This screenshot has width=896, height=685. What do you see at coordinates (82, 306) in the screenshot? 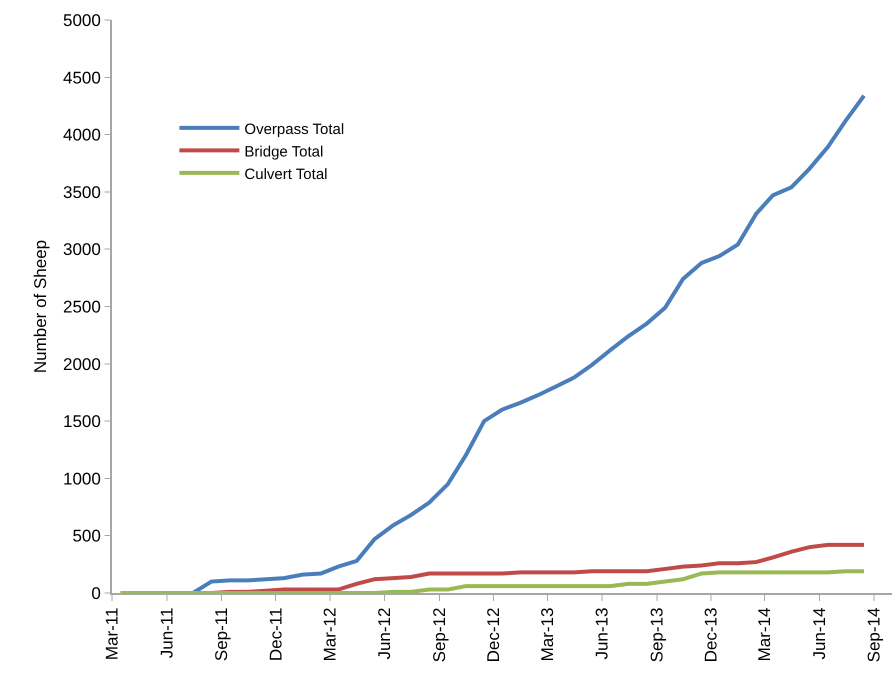
I see `y-tick-label: 2500` at bounding box center [82, 306].